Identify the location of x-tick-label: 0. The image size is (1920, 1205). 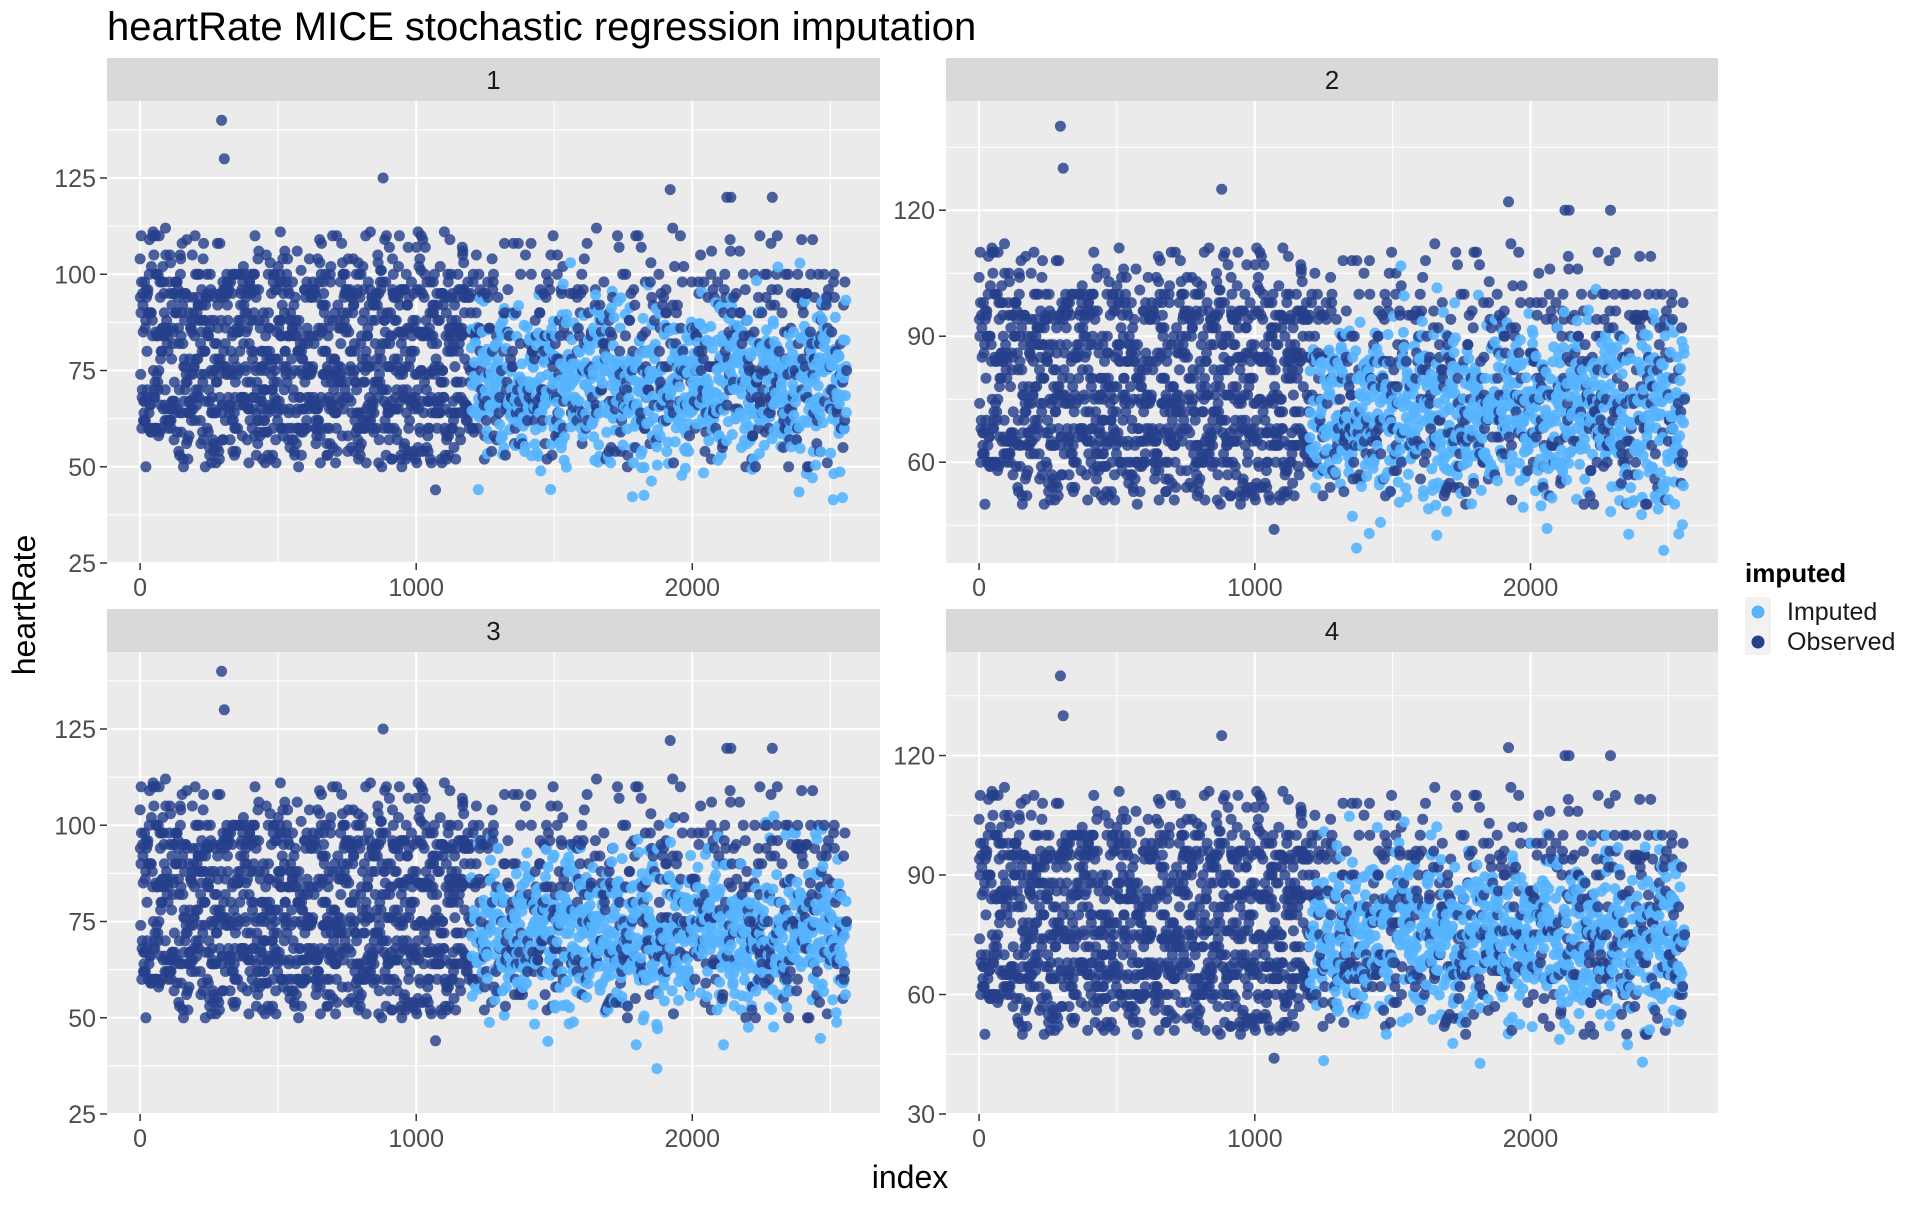
(140, 588).